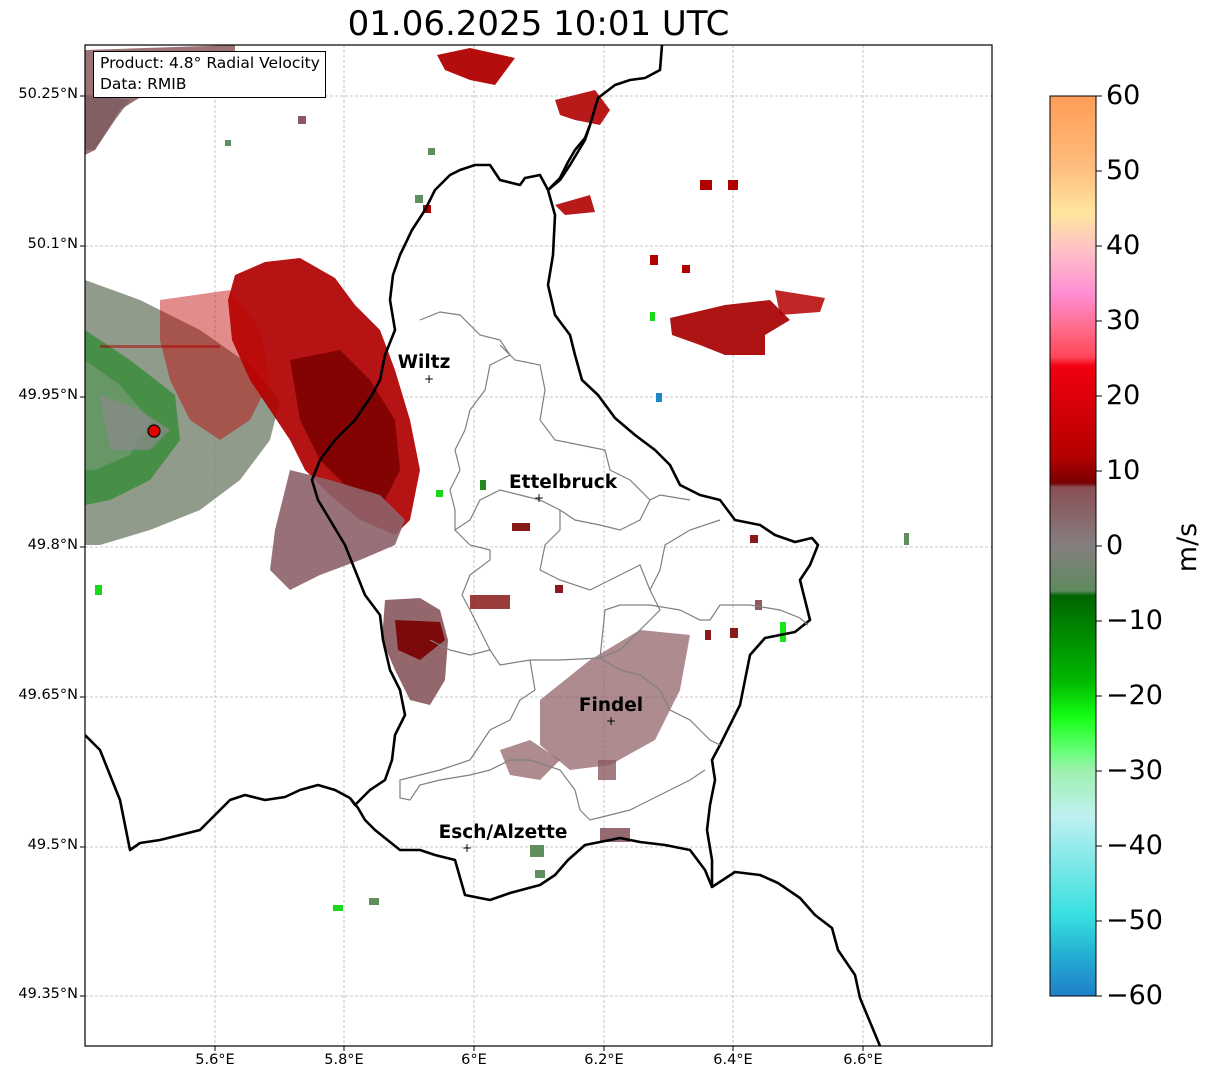 The width and height of the screenshot is (1207, 1081). I want to click on city-label: Findel, so click(611, 705).